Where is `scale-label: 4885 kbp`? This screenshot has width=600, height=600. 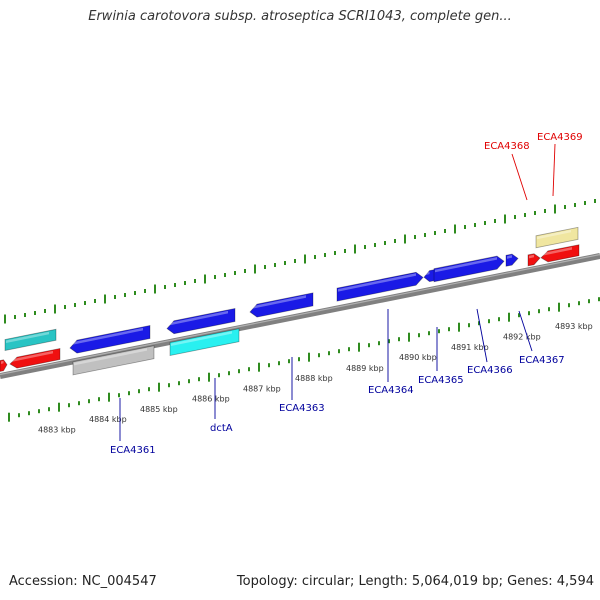
scale-label: 4885 kbp is located at coordinates (159, 409).